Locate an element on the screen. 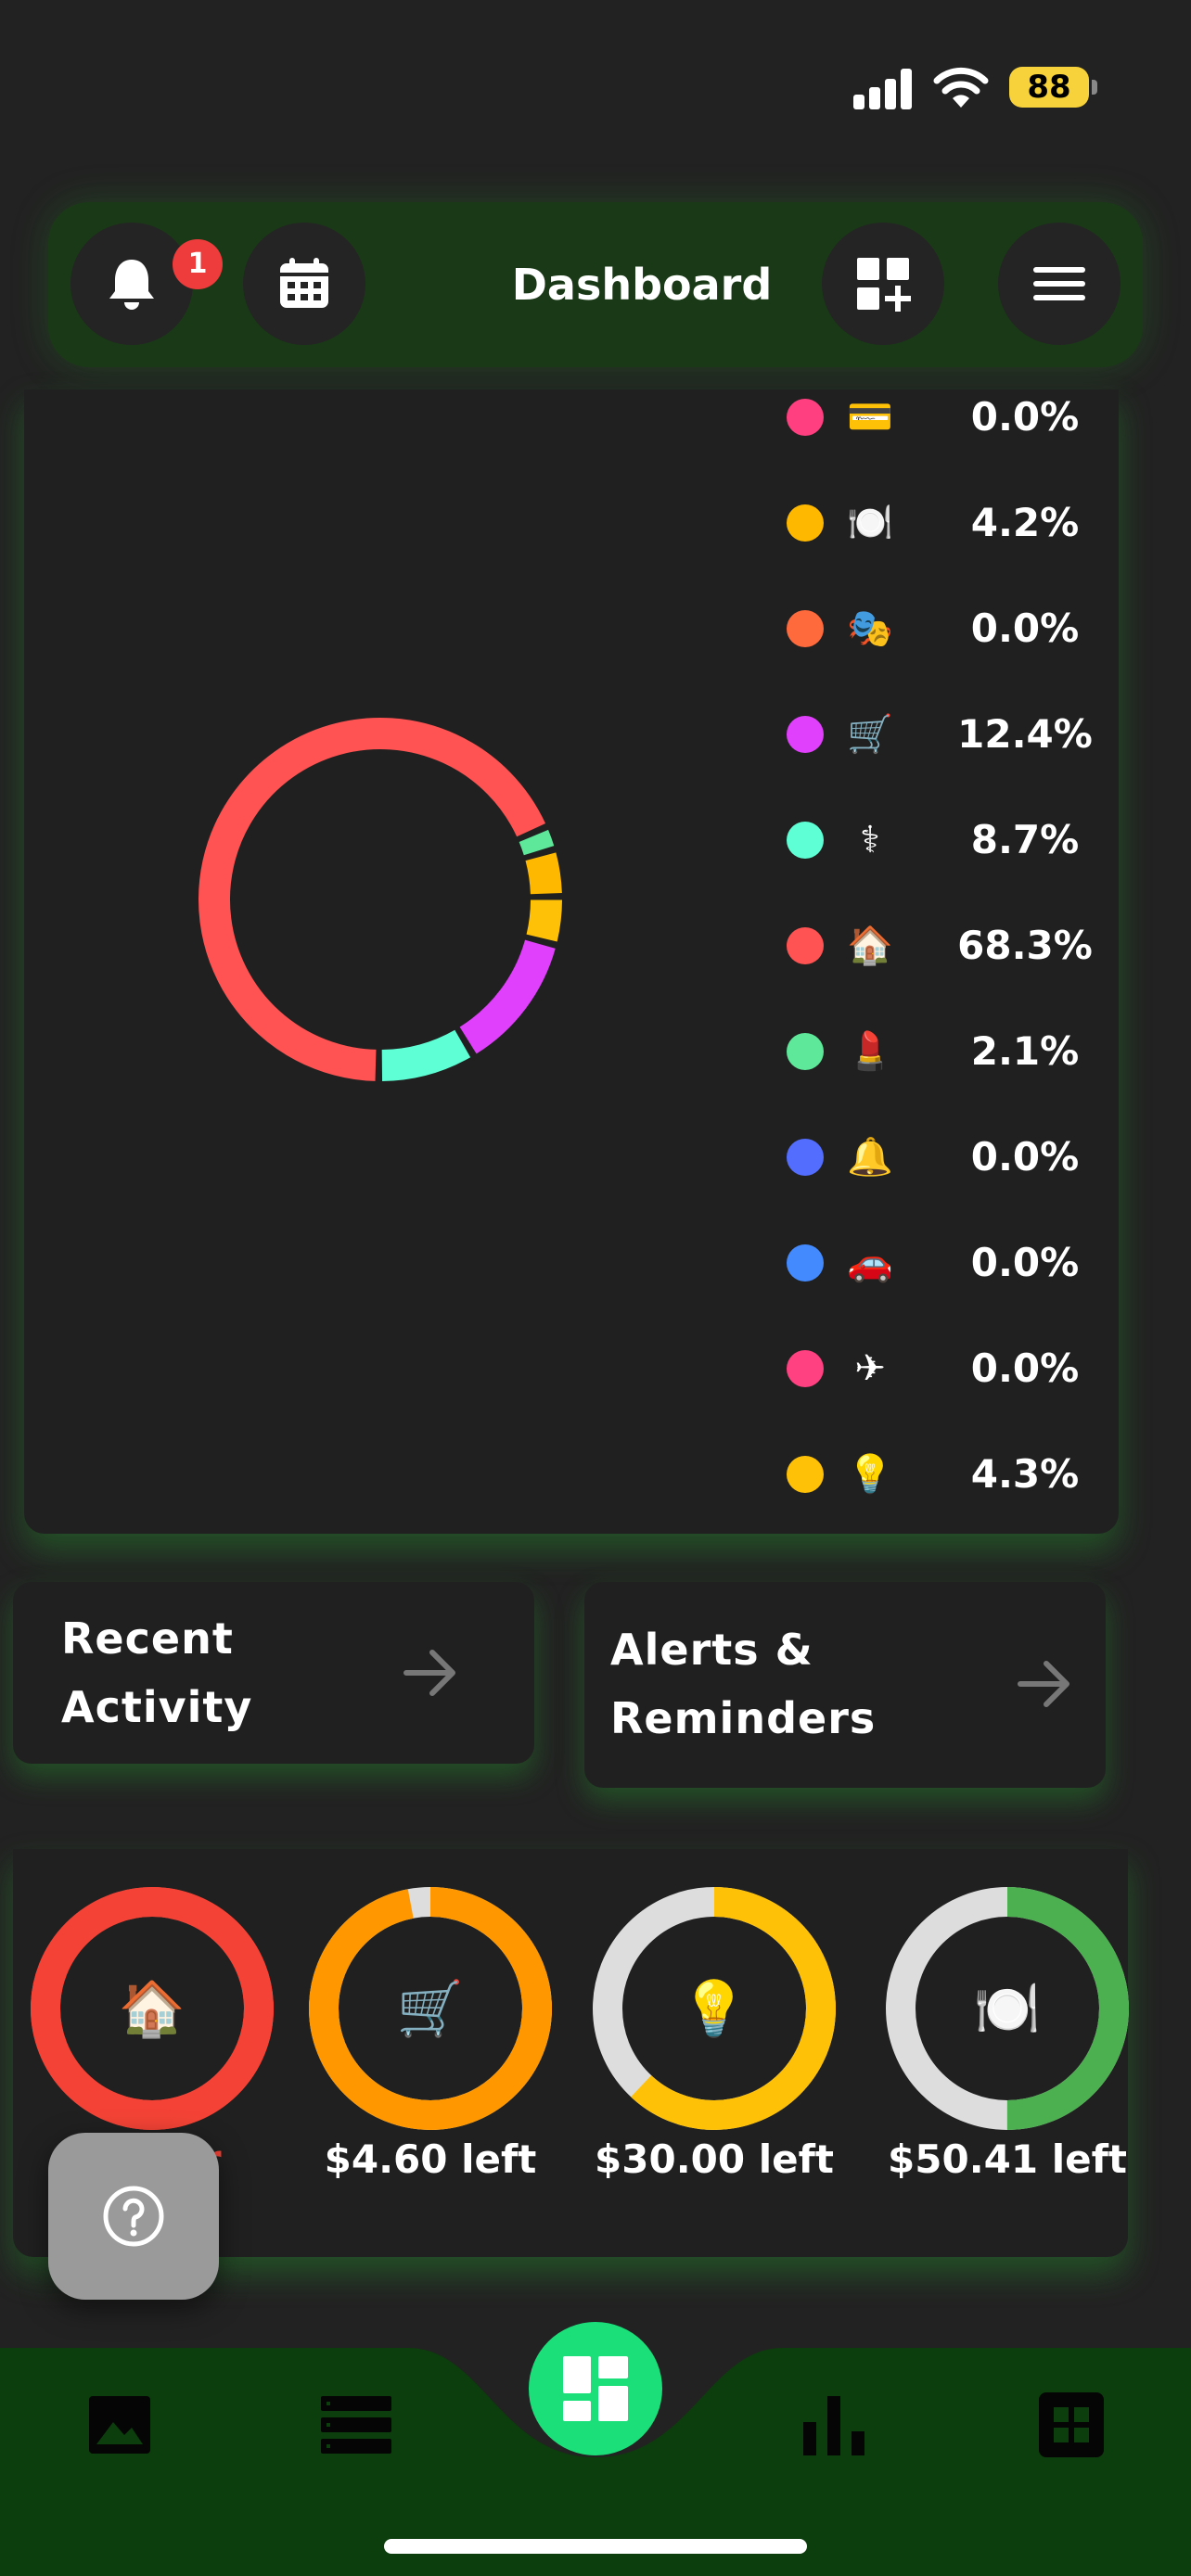 This screenshot has height=2576, width=1191. category-icon: 🎭 is located at coordinates (870, 628).